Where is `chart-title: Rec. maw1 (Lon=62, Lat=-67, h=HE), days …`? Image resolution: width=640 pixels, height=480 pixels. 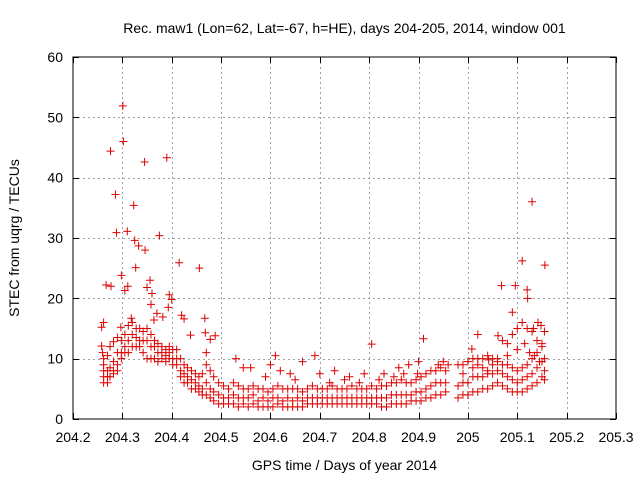 chart-title: Rec. maw1 (Lon=62, Lat=-67, h=HE), days … is located at coordinates (344, 28).